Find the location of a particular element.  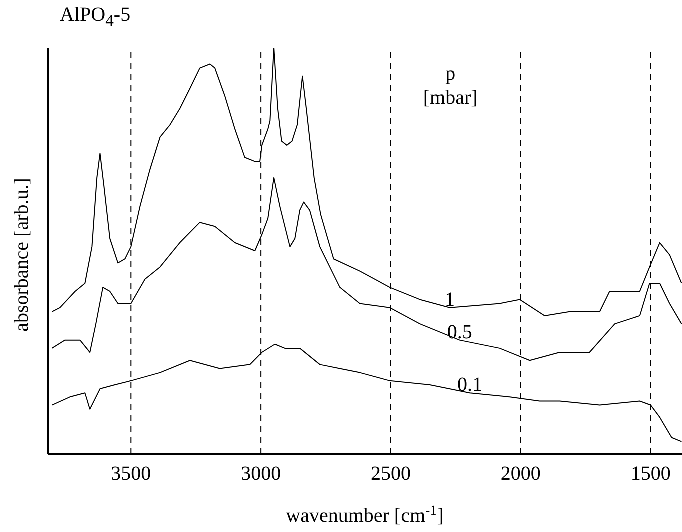

chart-title: AlPO$_{4}$-5 is located at coordinates (95, 17).